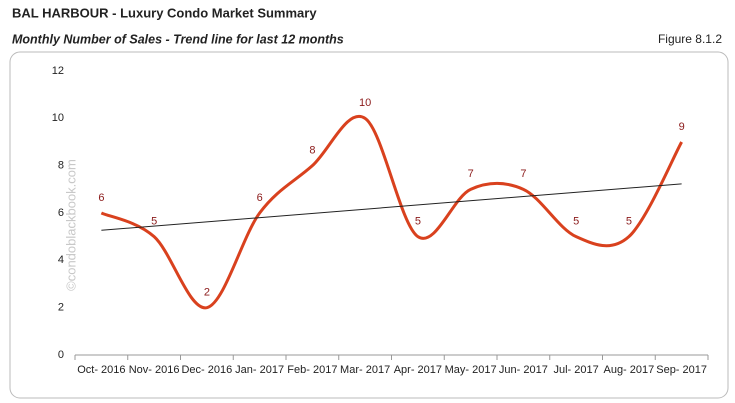 Image resolution: width=735 pixels, height=403 pixels. What do you see at coordinates (628, 370) in the screenshot?
I see `x-tick-label: Aug- 2017` at bounding box center [628, 370].